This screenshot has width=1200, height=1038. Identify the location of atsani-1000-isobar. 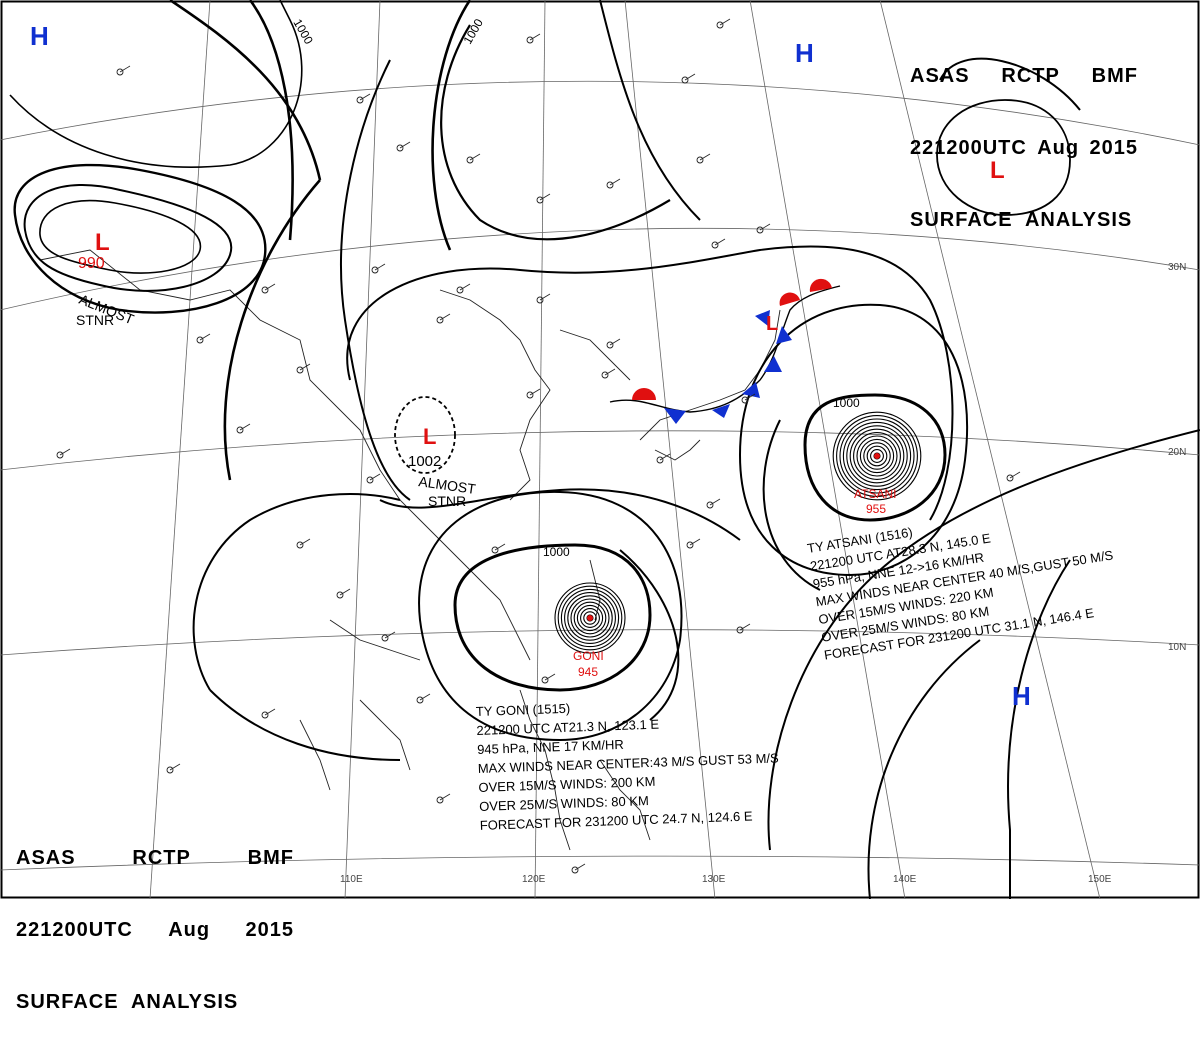
(875, 457).